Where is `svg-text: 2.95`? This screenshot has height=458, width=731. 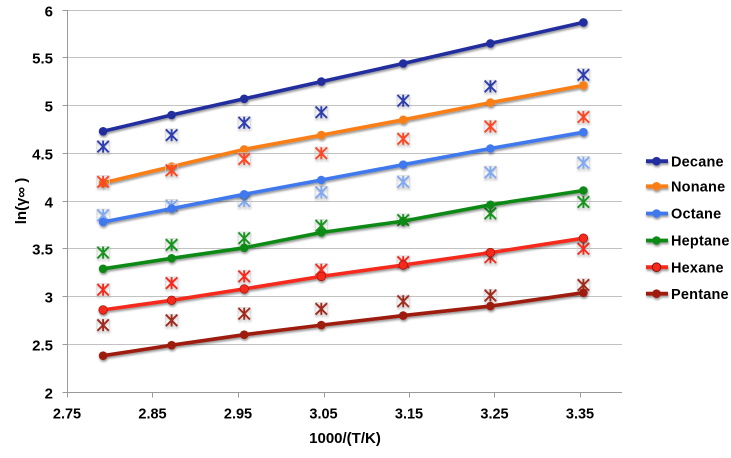 svg-text: 2.95 is located at coordinates (238, 414).